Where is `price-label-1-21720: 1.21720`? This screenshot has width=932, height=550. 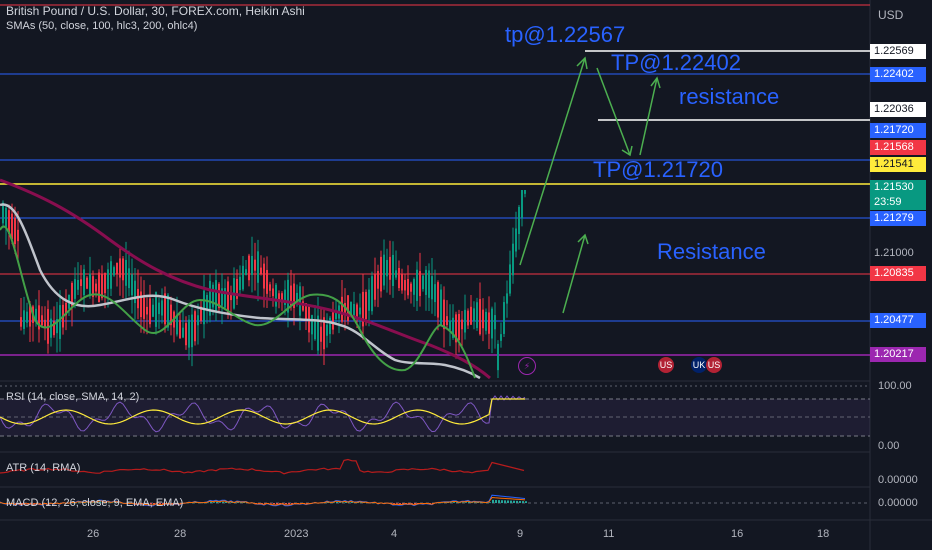
price-label-1-21720: 1.21720 is located at coordinates (898, 130).